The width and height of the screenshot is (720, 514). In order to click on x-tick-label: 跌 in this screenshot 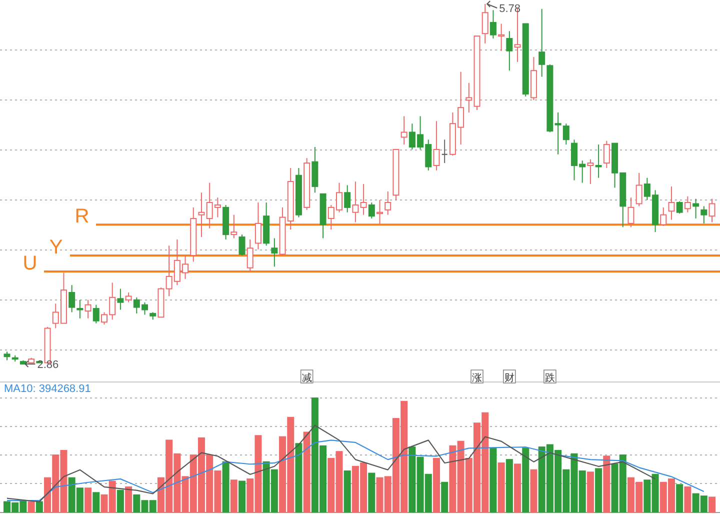, I will do `click(549, 378)`.